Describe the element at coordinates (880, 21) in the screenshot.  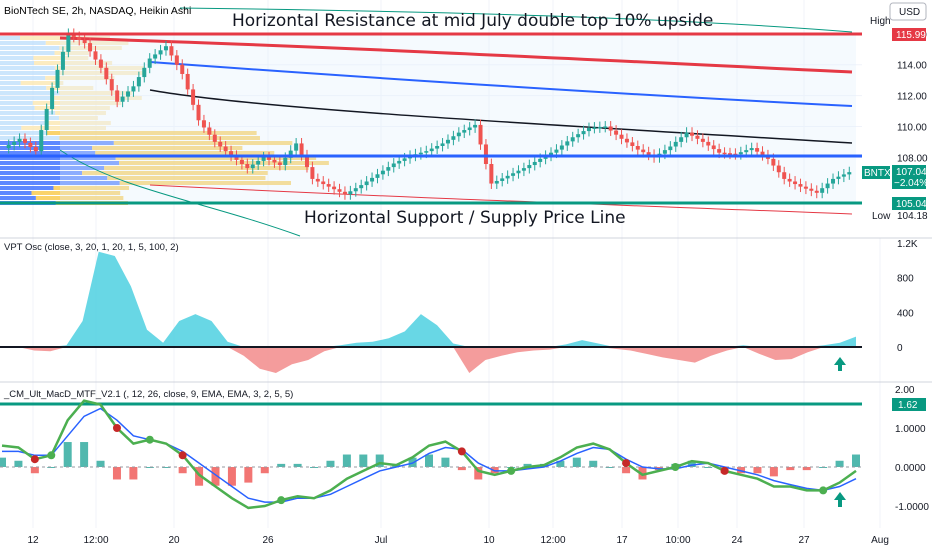
I see `high-label: High` at that location.